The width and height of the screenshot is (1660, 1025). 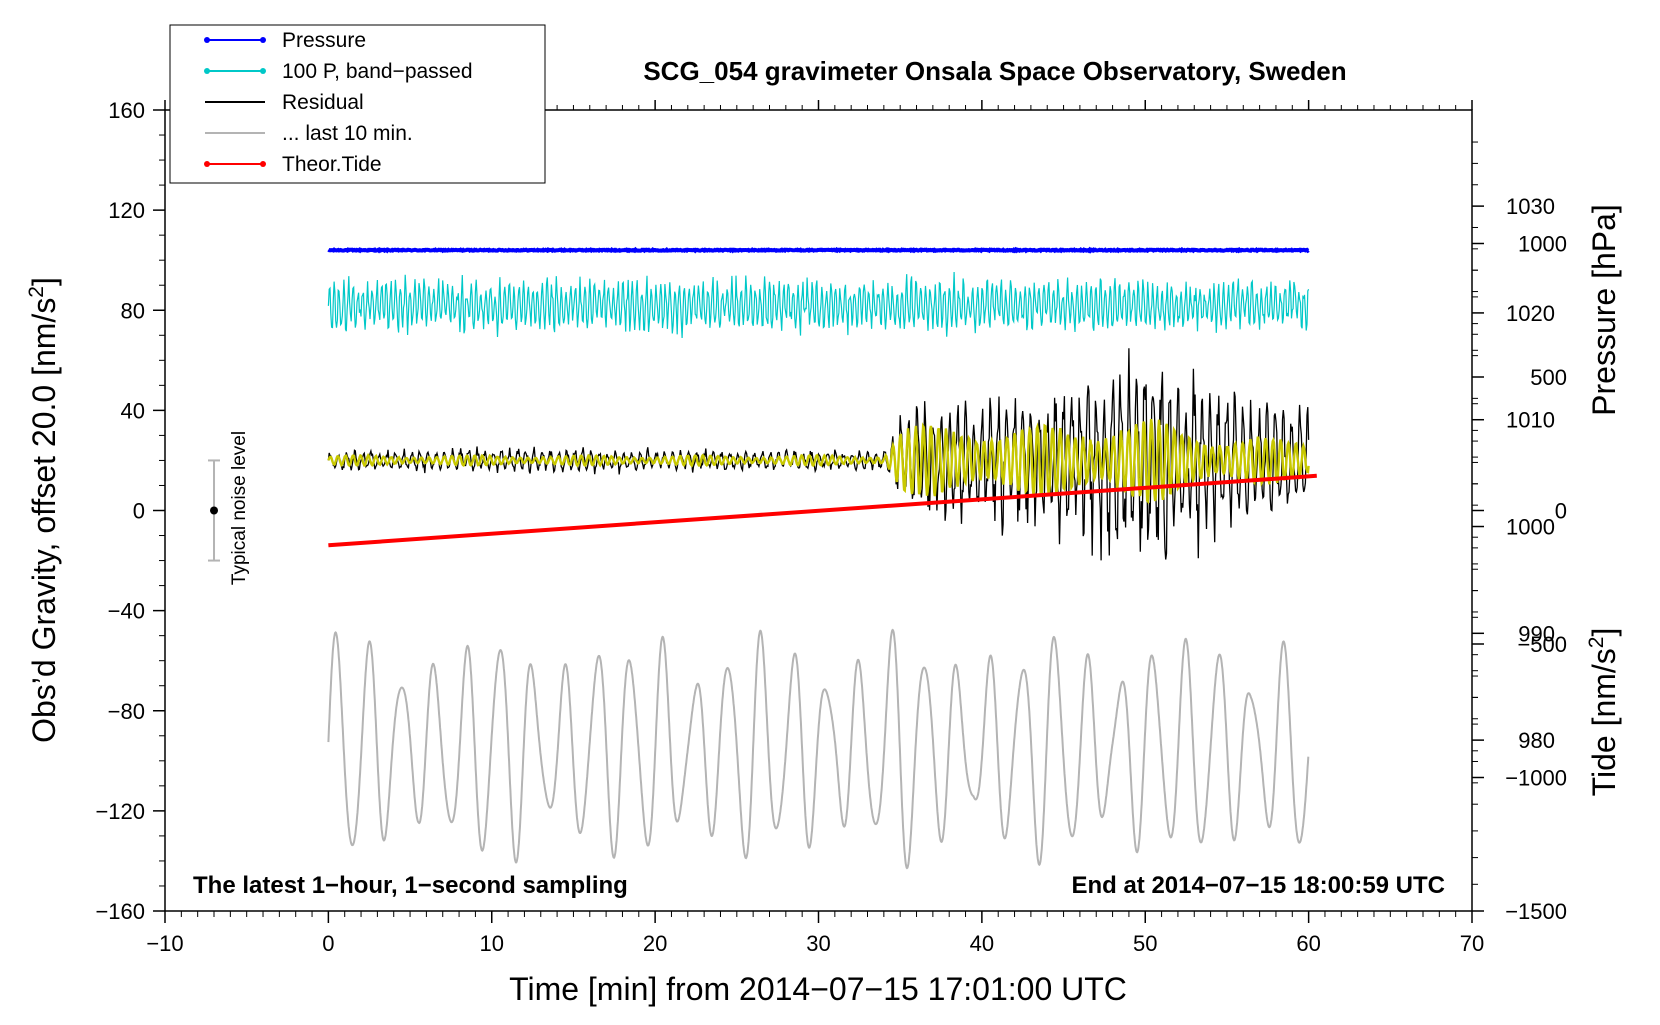 I want to click on series-residual-smoothed, so click(x=818, y=461).